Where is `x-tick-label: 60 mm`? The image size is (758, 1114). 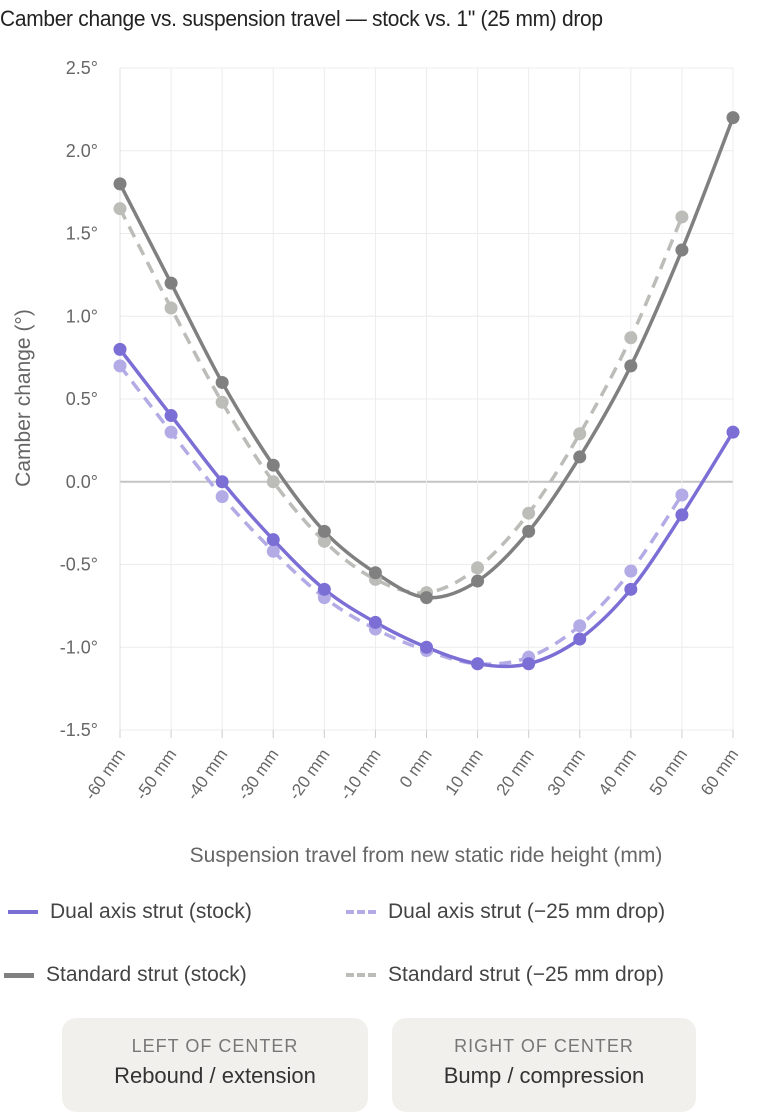
x-tick-label: 60 mm is located at coordinates (719, 771).